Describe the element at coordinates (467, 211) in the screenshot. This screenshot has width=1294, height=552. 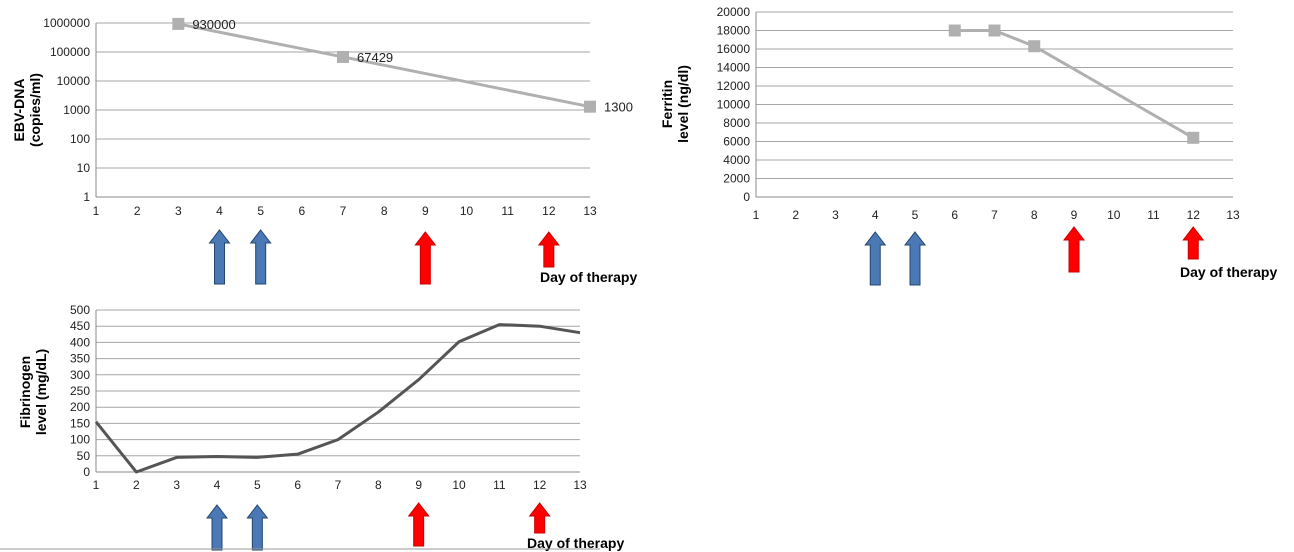
I see `ebv-xtick-label: 10` at that location.